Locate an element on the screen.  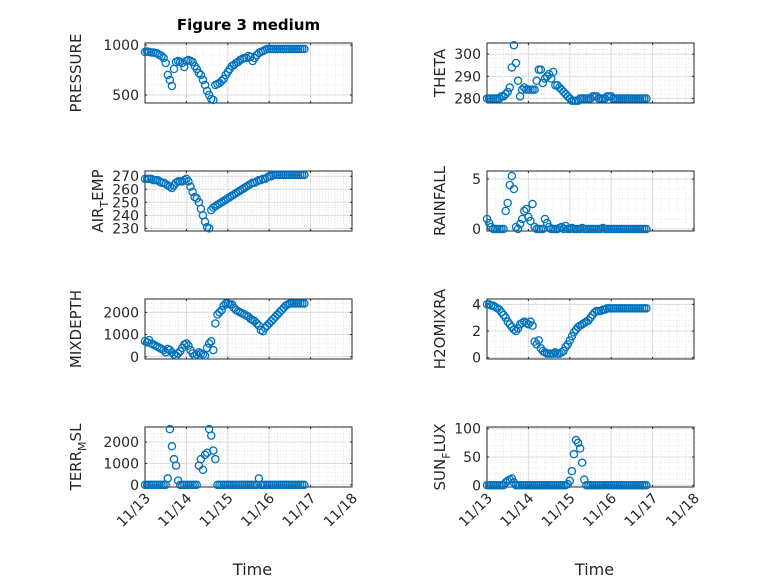
y-axis-label: SUNFLUX is located at coordinates (442, 457).